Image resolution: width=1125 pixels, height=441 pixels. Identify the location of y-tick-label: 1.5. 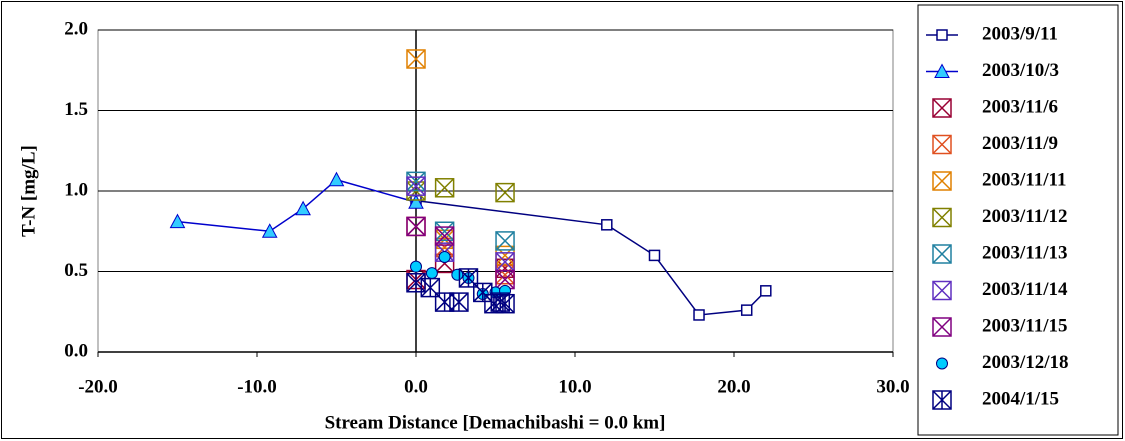
(76, 109).